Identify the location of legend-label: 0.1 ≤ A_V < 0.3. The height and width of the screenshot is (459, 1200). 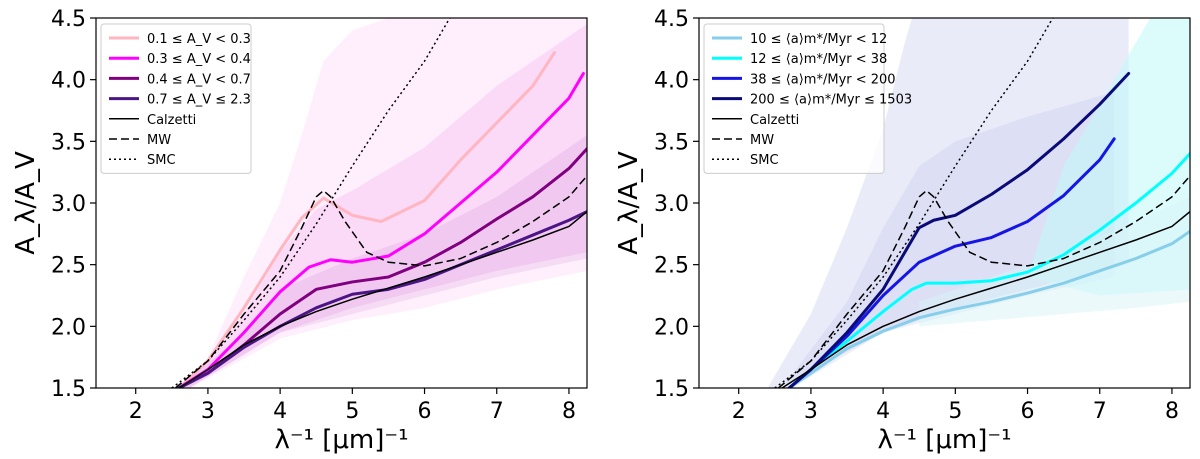
(199, 39).